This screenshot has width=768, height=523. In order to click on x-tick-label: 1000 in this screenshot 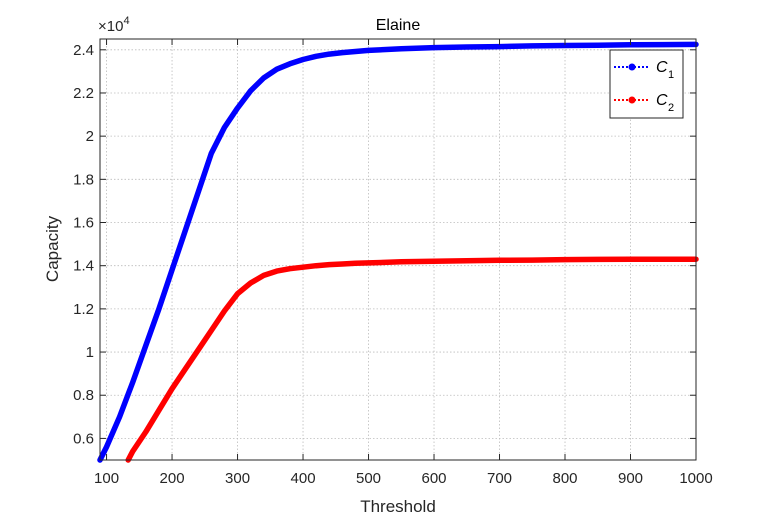, I will do `click(695, 478)`.